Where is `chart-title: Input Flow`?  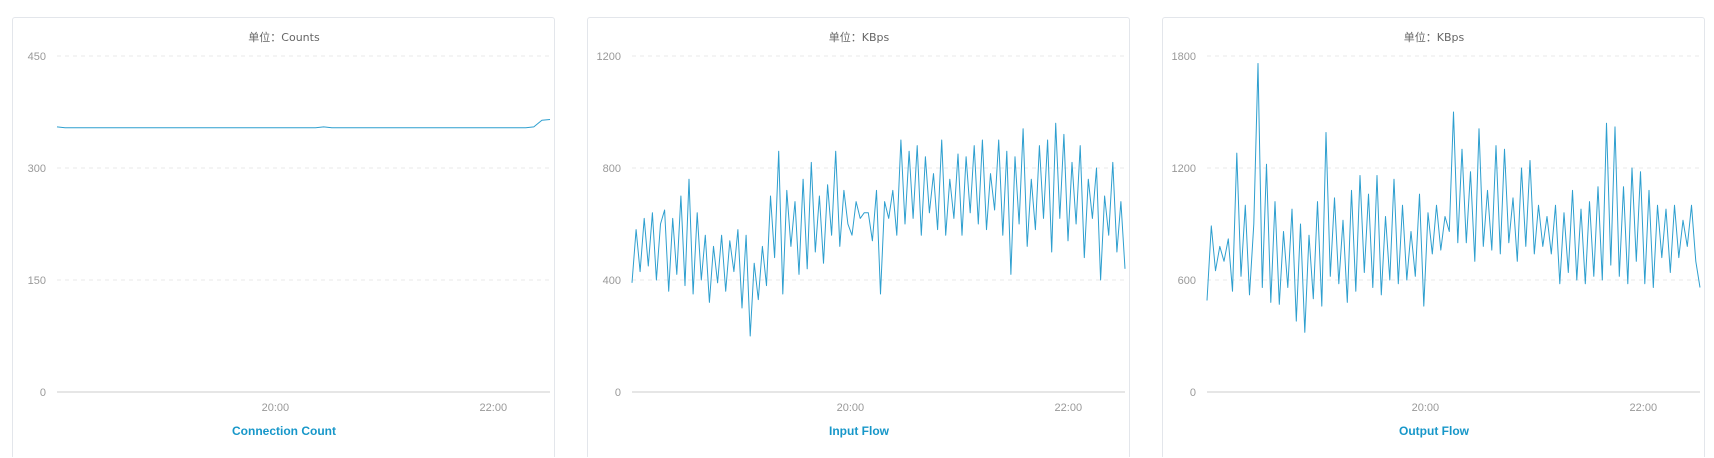
chart-title: Input Flow is located at coordinates (859, 431).